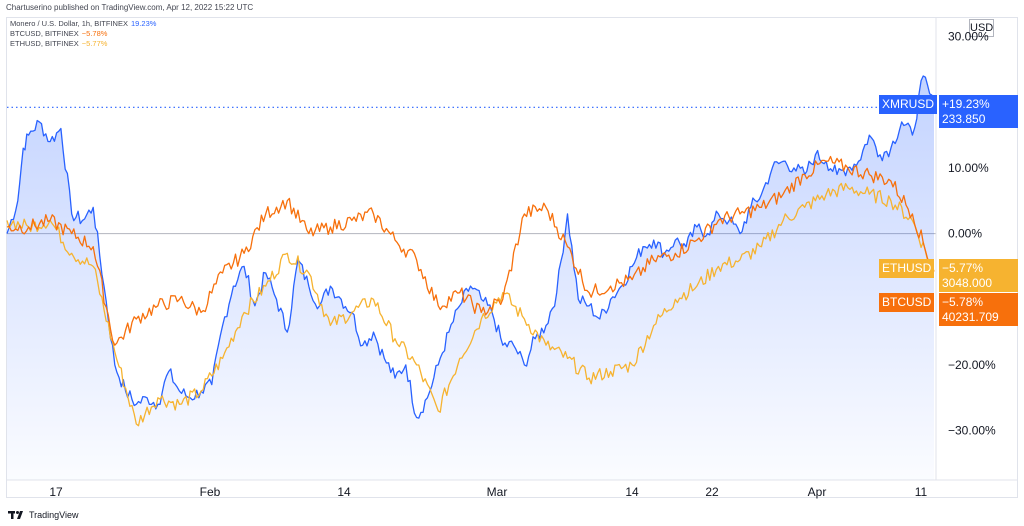 The width and height of the screenshot is (1024, 526). I want to click on price-axis: 30.00% 10.00% 0.00% −20.00% −30.00%, so click(972, 234).